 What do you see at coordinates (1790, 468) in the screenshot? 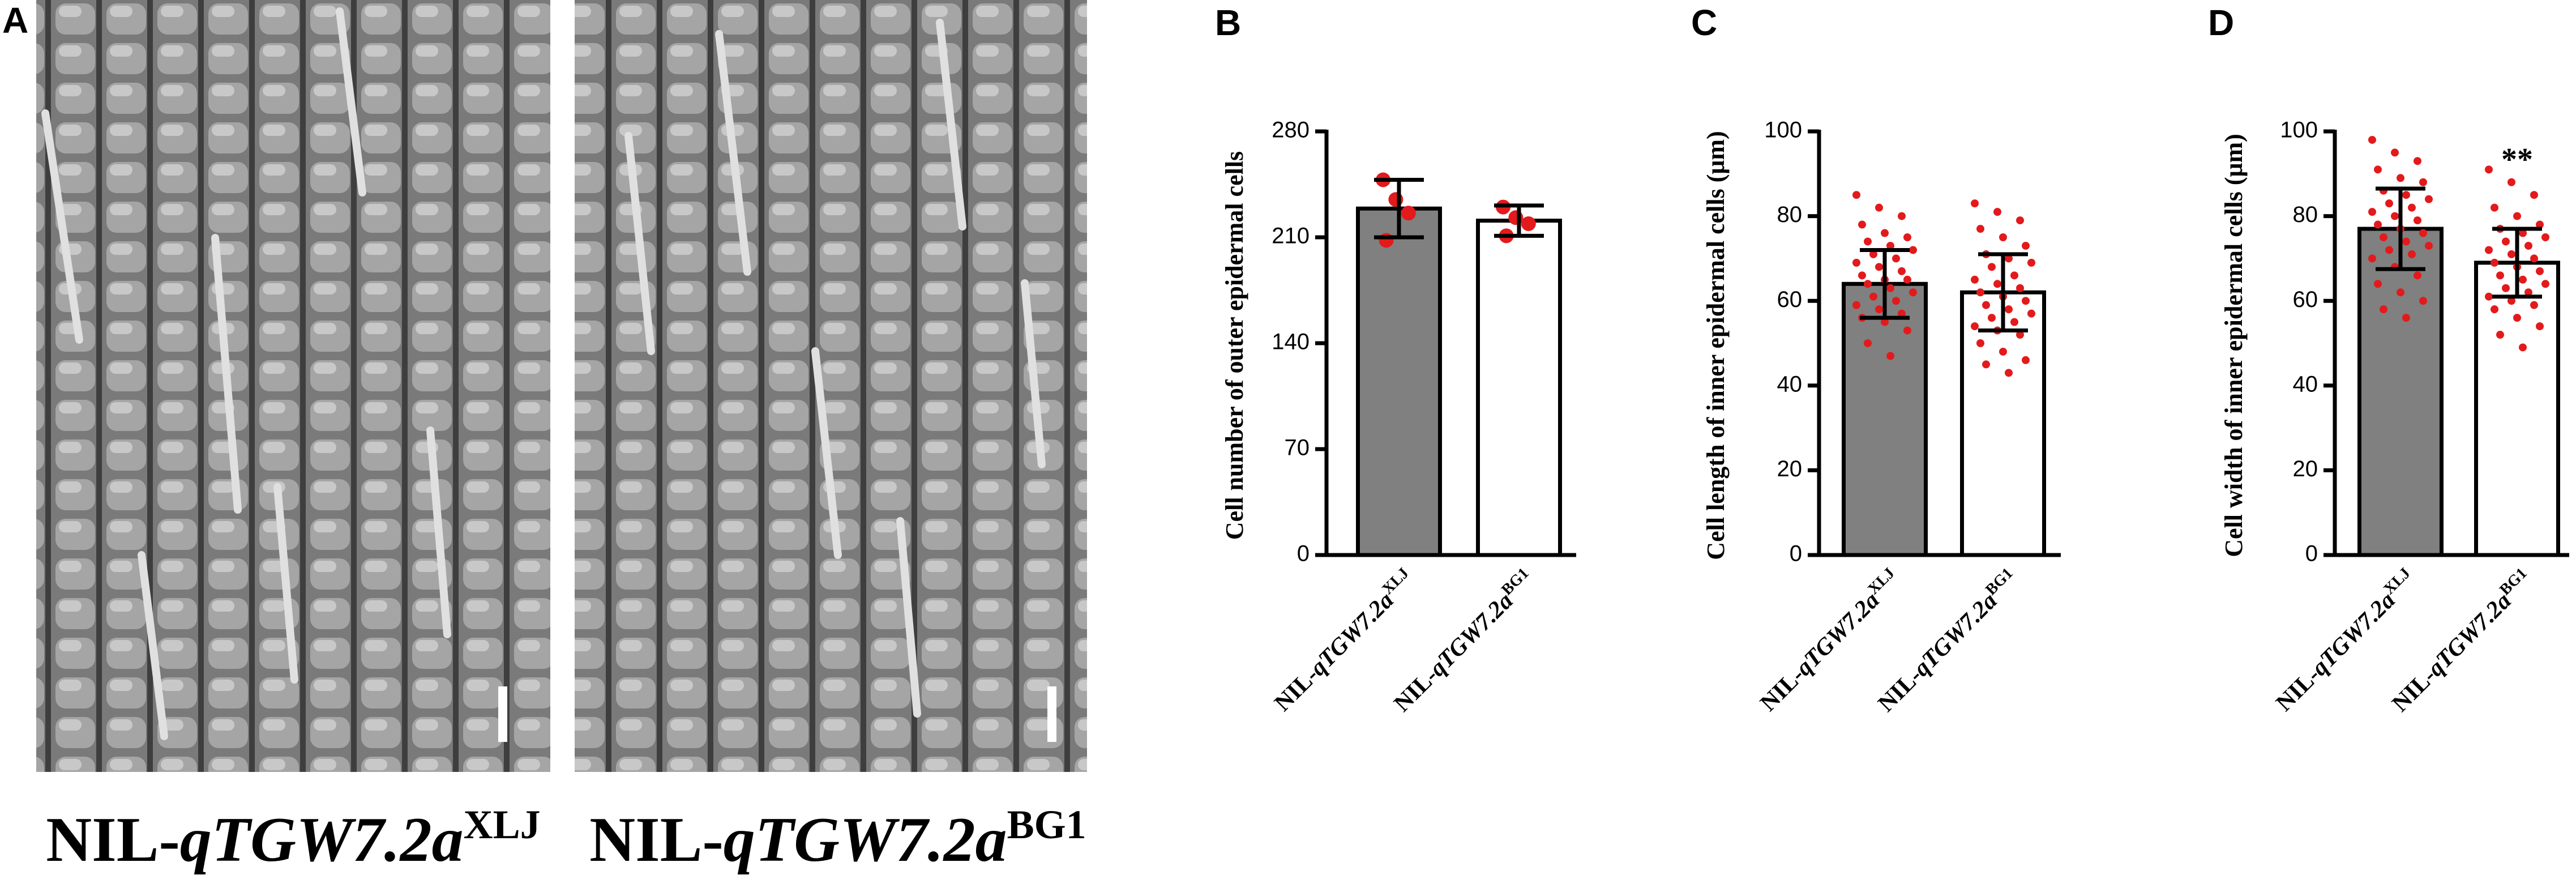
I see `y-tick-label: 20` at bounding box center [1790, 468].